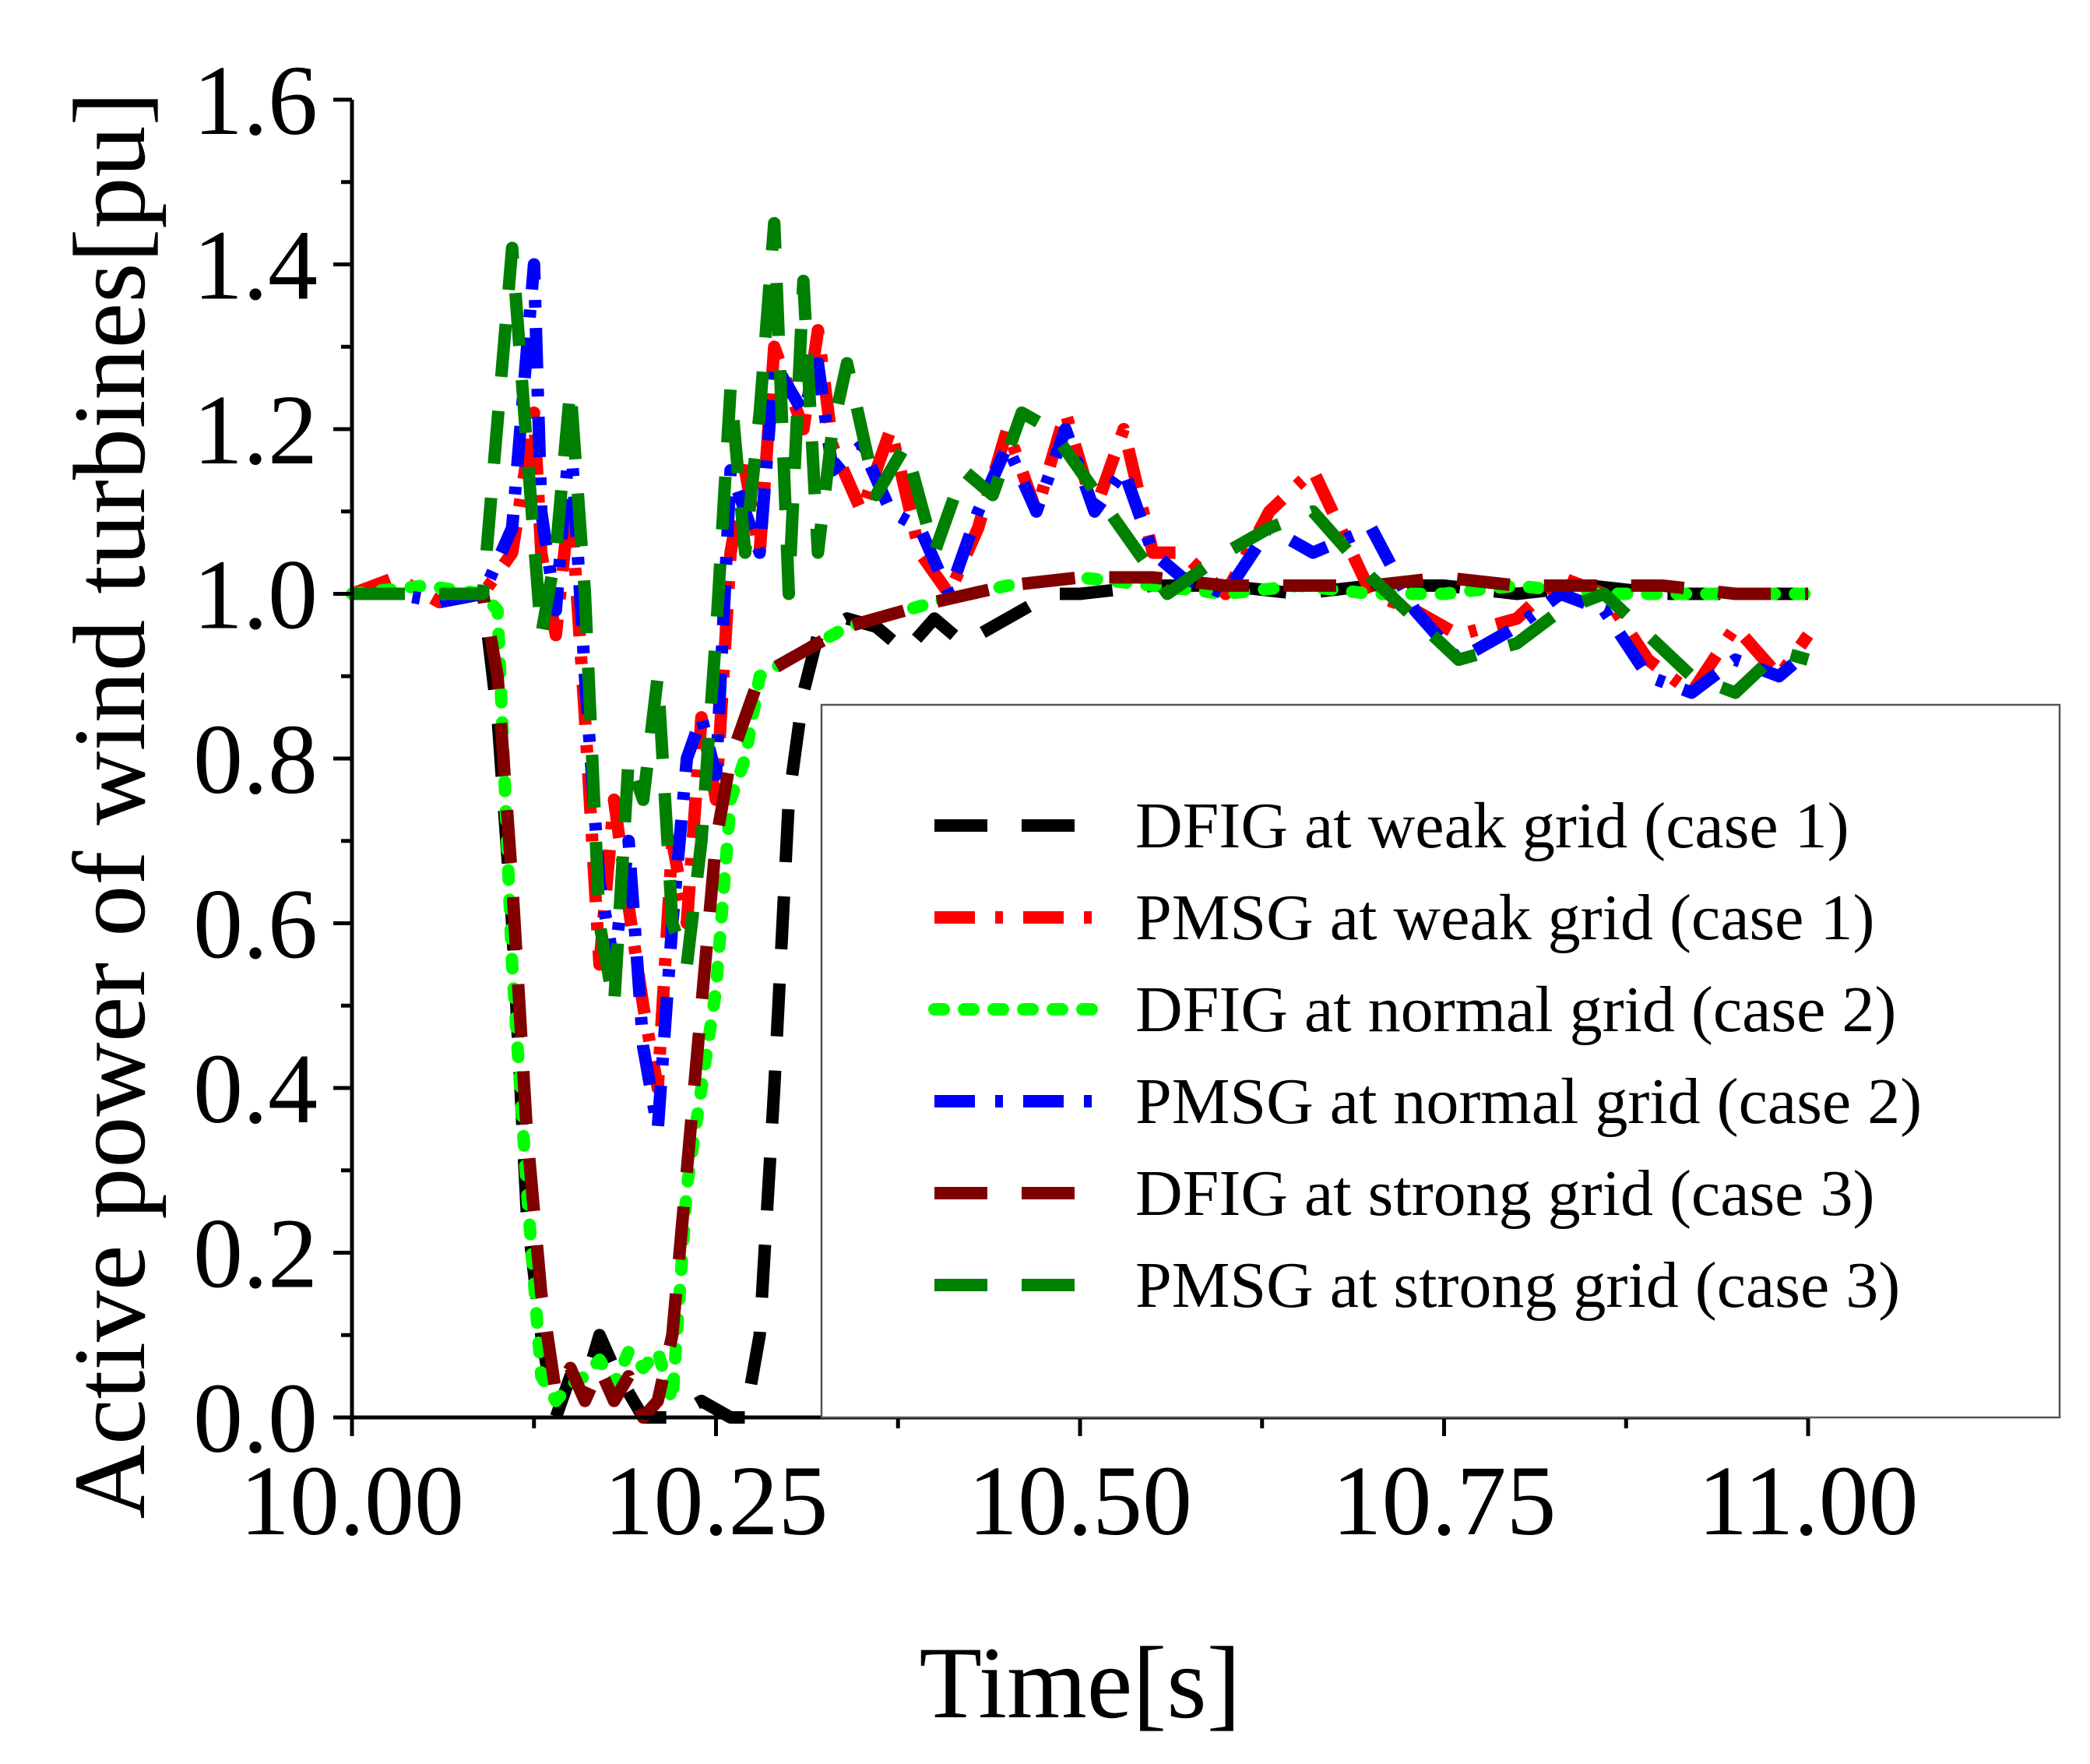 The height and width of the screenshot is (1764, 2090). Describe the element at coordinates (255, 595) in the screenshot. I see `y-tick-label: 1.0` at that location.